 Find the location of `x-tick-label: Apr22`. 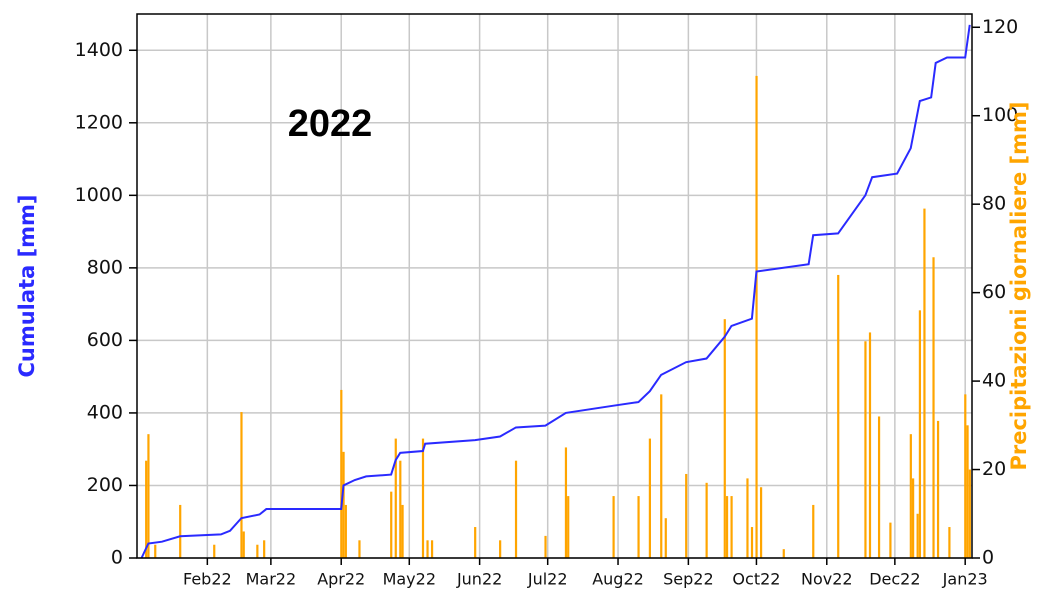

x-tick-label: Apr22 is located at coordinates (341, 579).